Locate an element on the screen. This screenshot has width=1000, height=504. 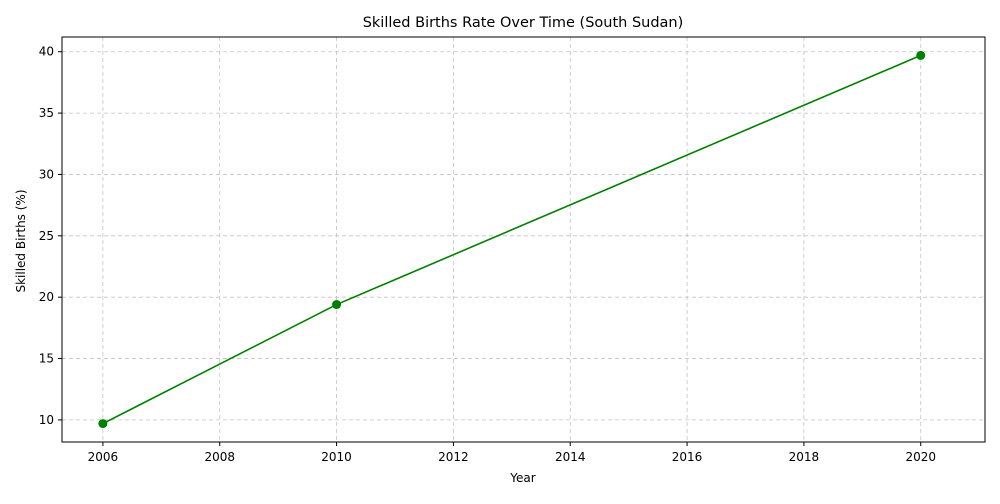
y-tick-label: 10 is located at coordinates (46, 420).